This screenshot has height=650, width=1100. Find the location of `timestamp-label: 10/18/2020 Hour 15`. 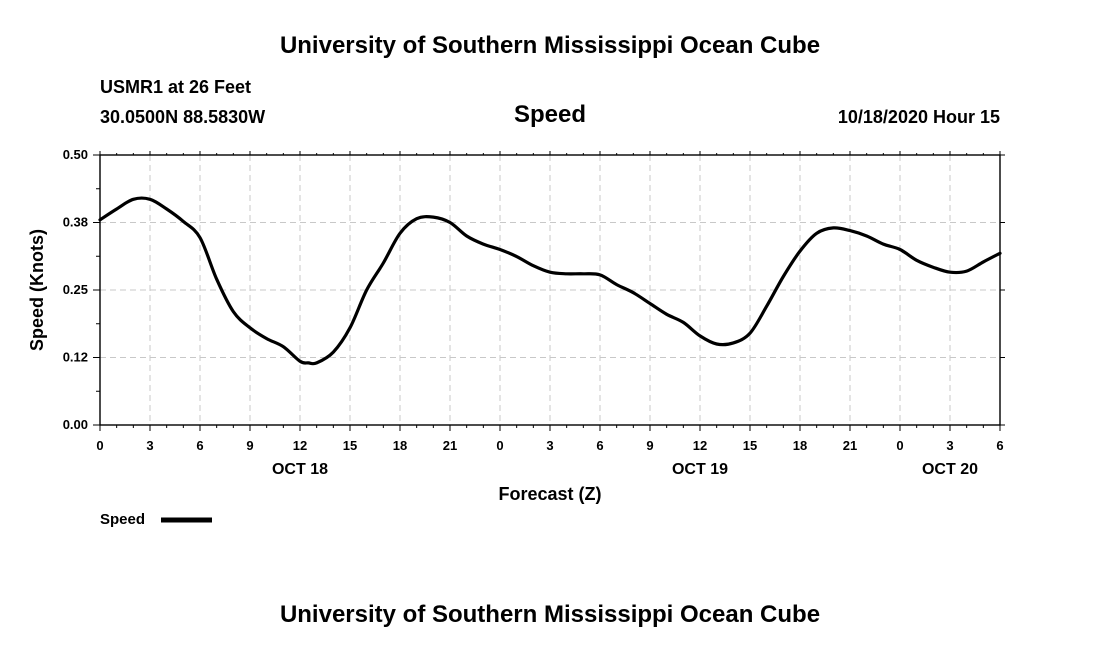

timestamp-label: 10/18/2020 Hour 15 is located at coordinates (918, 117).